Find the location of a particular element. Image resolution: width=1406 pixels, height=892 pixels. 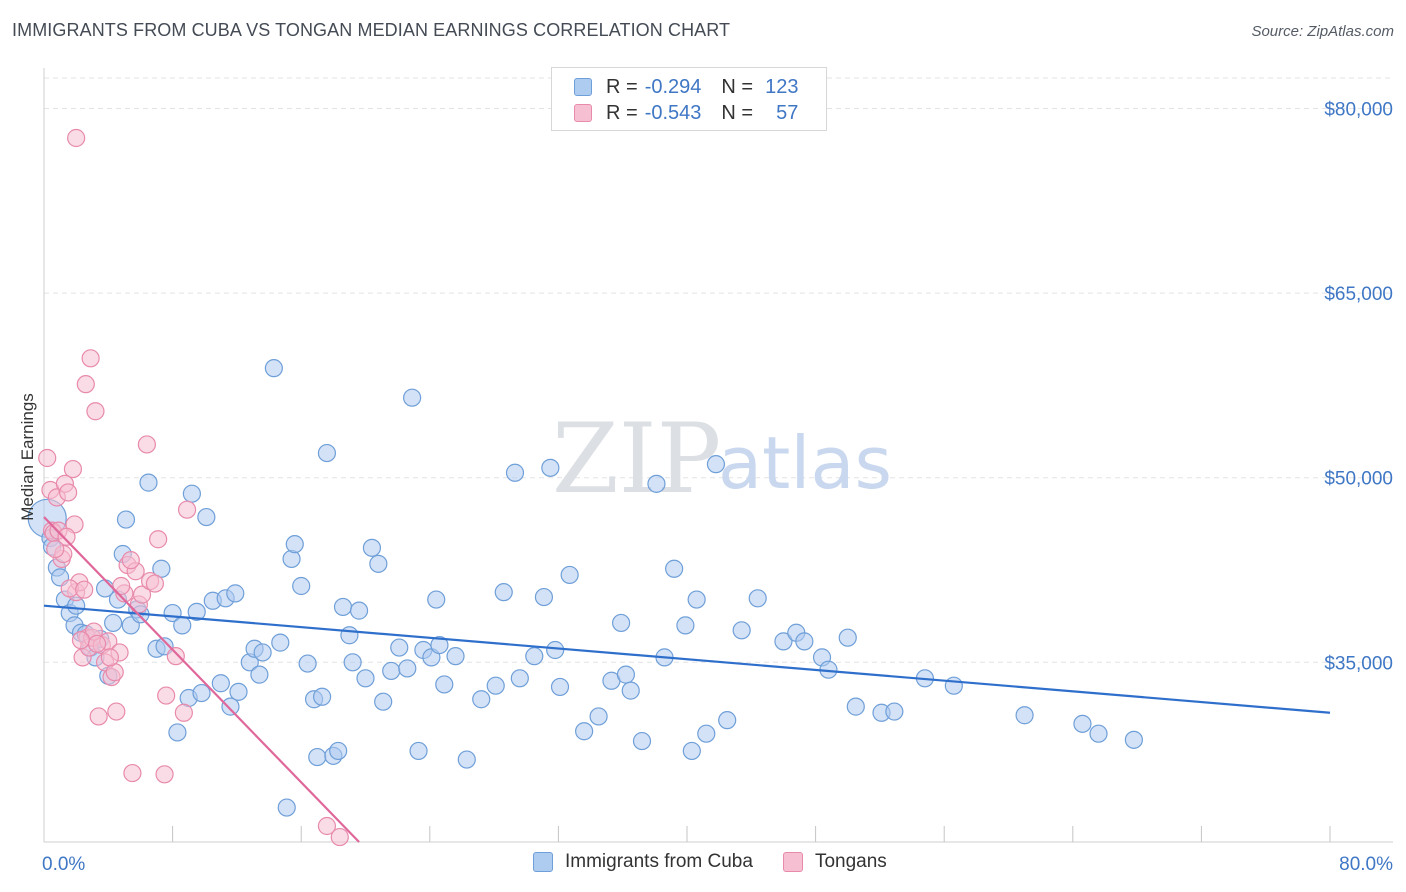

x-tick-label-max: 80.0% is located at coordinates (1366, 864).